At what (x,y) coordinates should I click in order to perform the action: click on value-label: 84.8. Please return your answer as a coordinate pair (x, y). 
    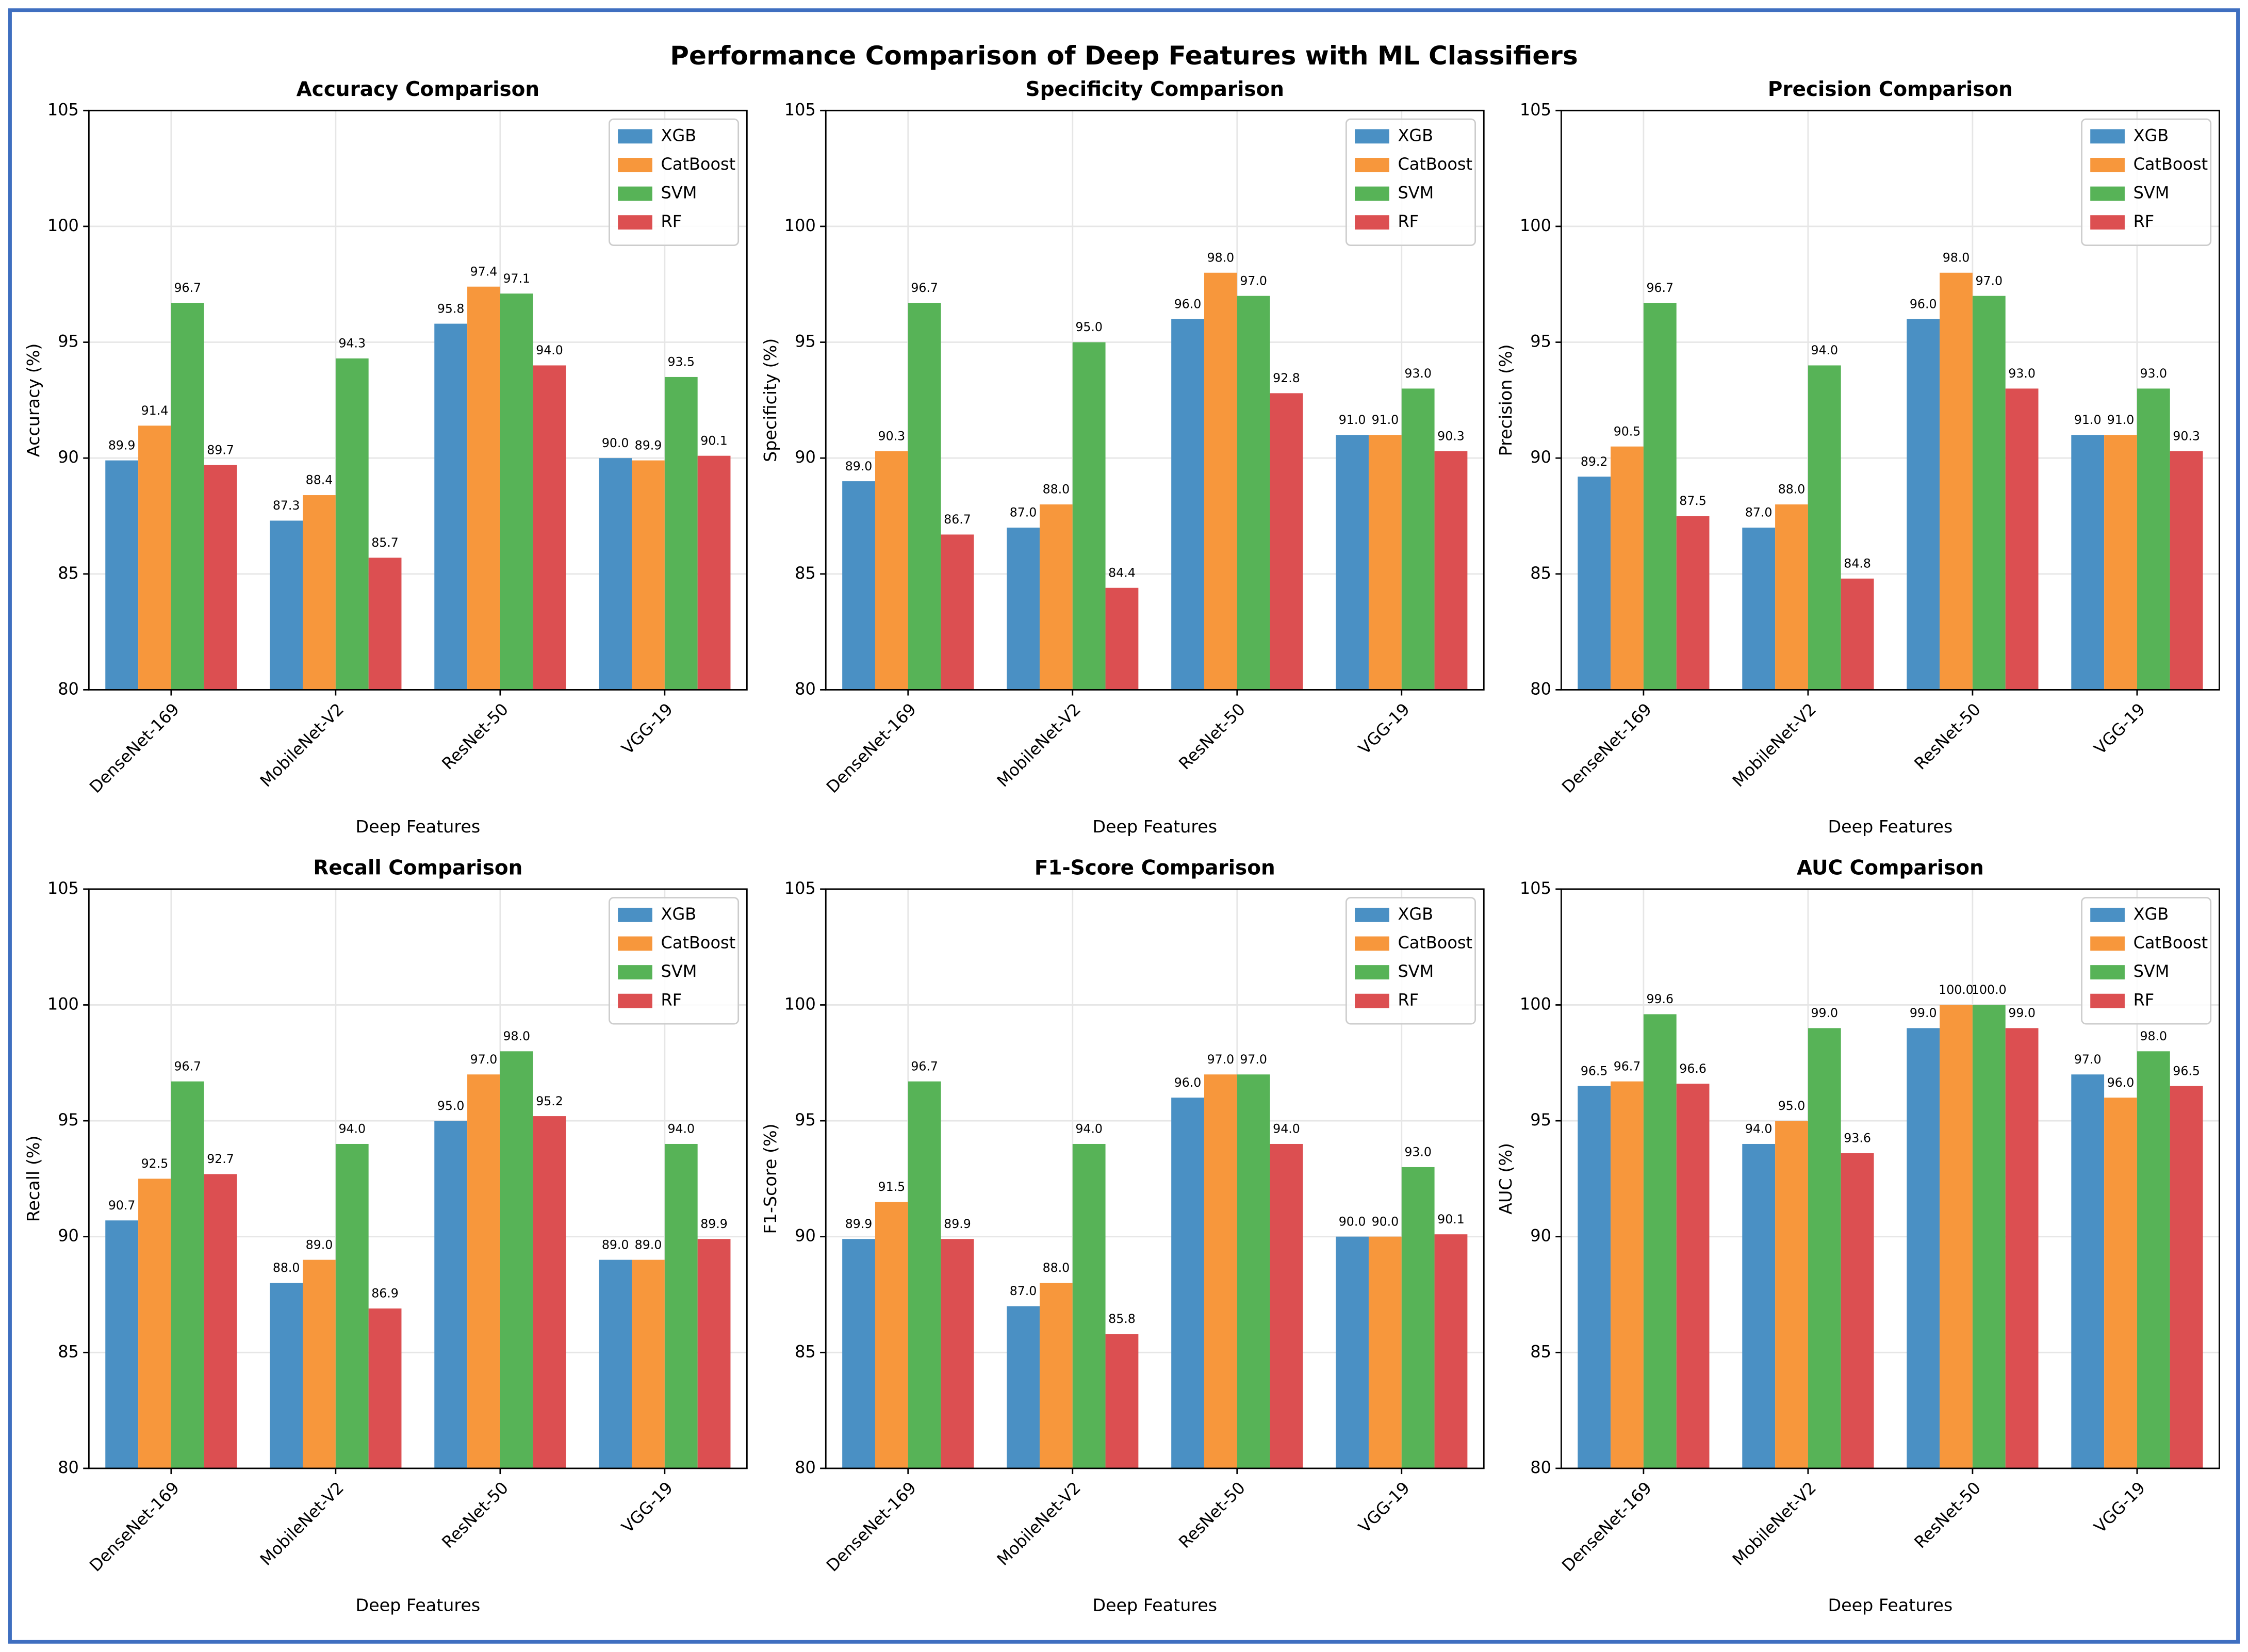
    Looking at the image, I should click on (1858, 563).